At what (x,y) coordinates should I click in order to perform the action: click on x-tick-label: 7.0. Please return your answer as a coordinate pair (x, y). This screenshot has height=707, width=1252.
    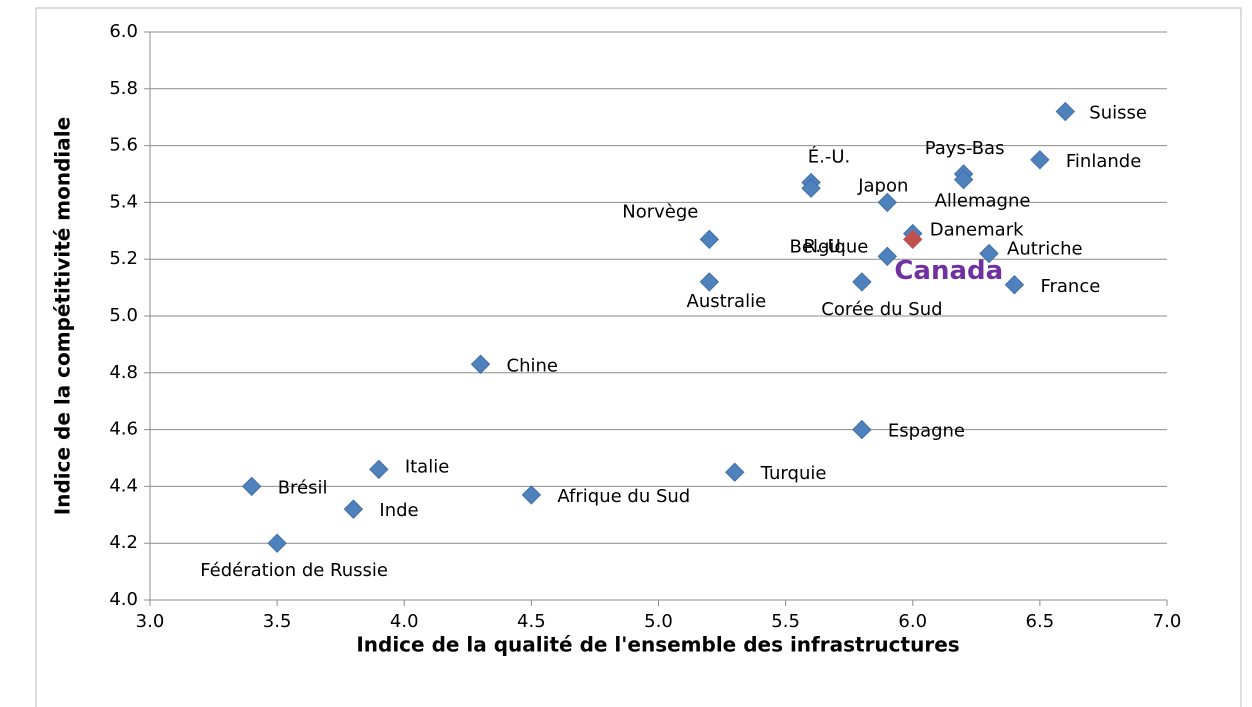
    Looking at the image, I should click on (1167, 621).